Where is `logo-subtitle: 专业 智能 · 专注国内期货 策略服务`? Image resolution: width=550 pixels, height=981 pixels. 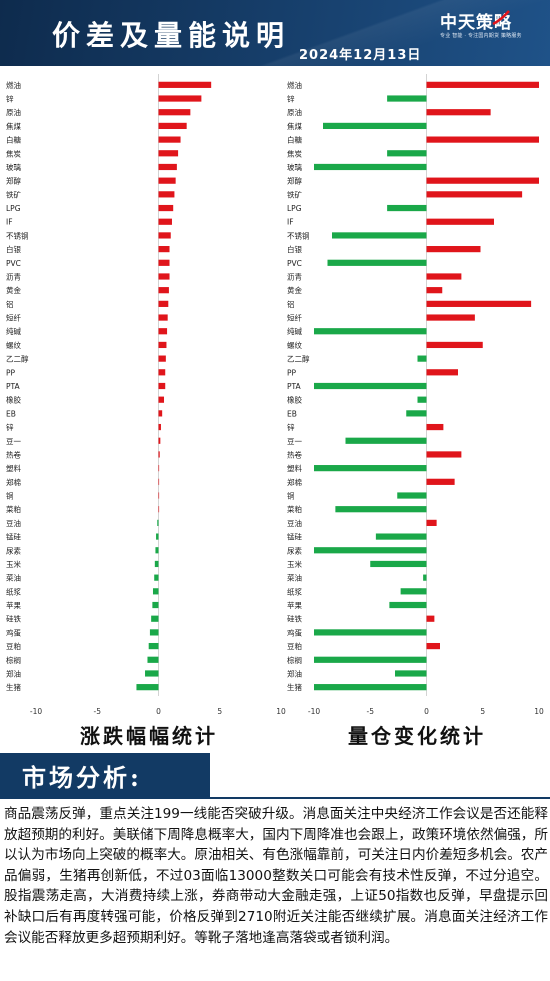
logo-subtitle: 专业 智能 · 专注国内期货 策略服务 is located at coordinates (481, 36).